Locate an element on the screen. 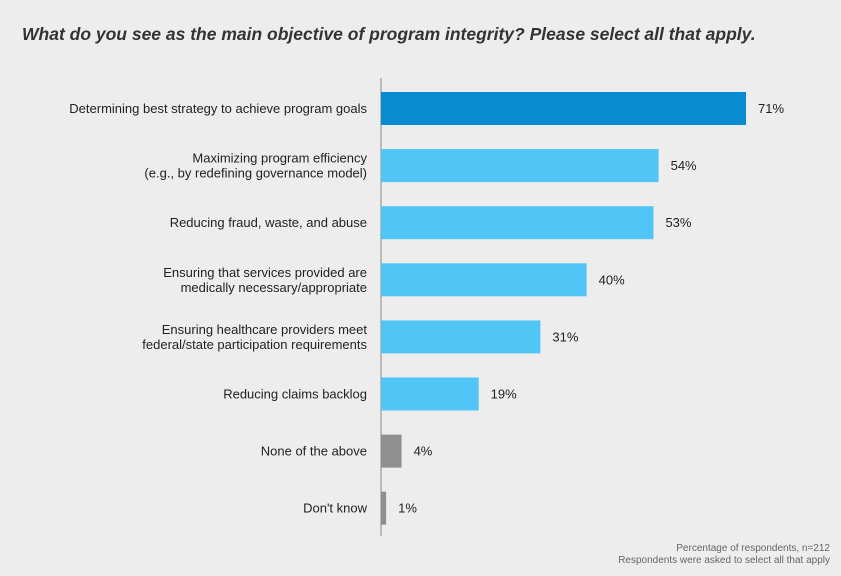  category-label: Reducing fraud, waste, and abuse is located at coordinates (268, 222).